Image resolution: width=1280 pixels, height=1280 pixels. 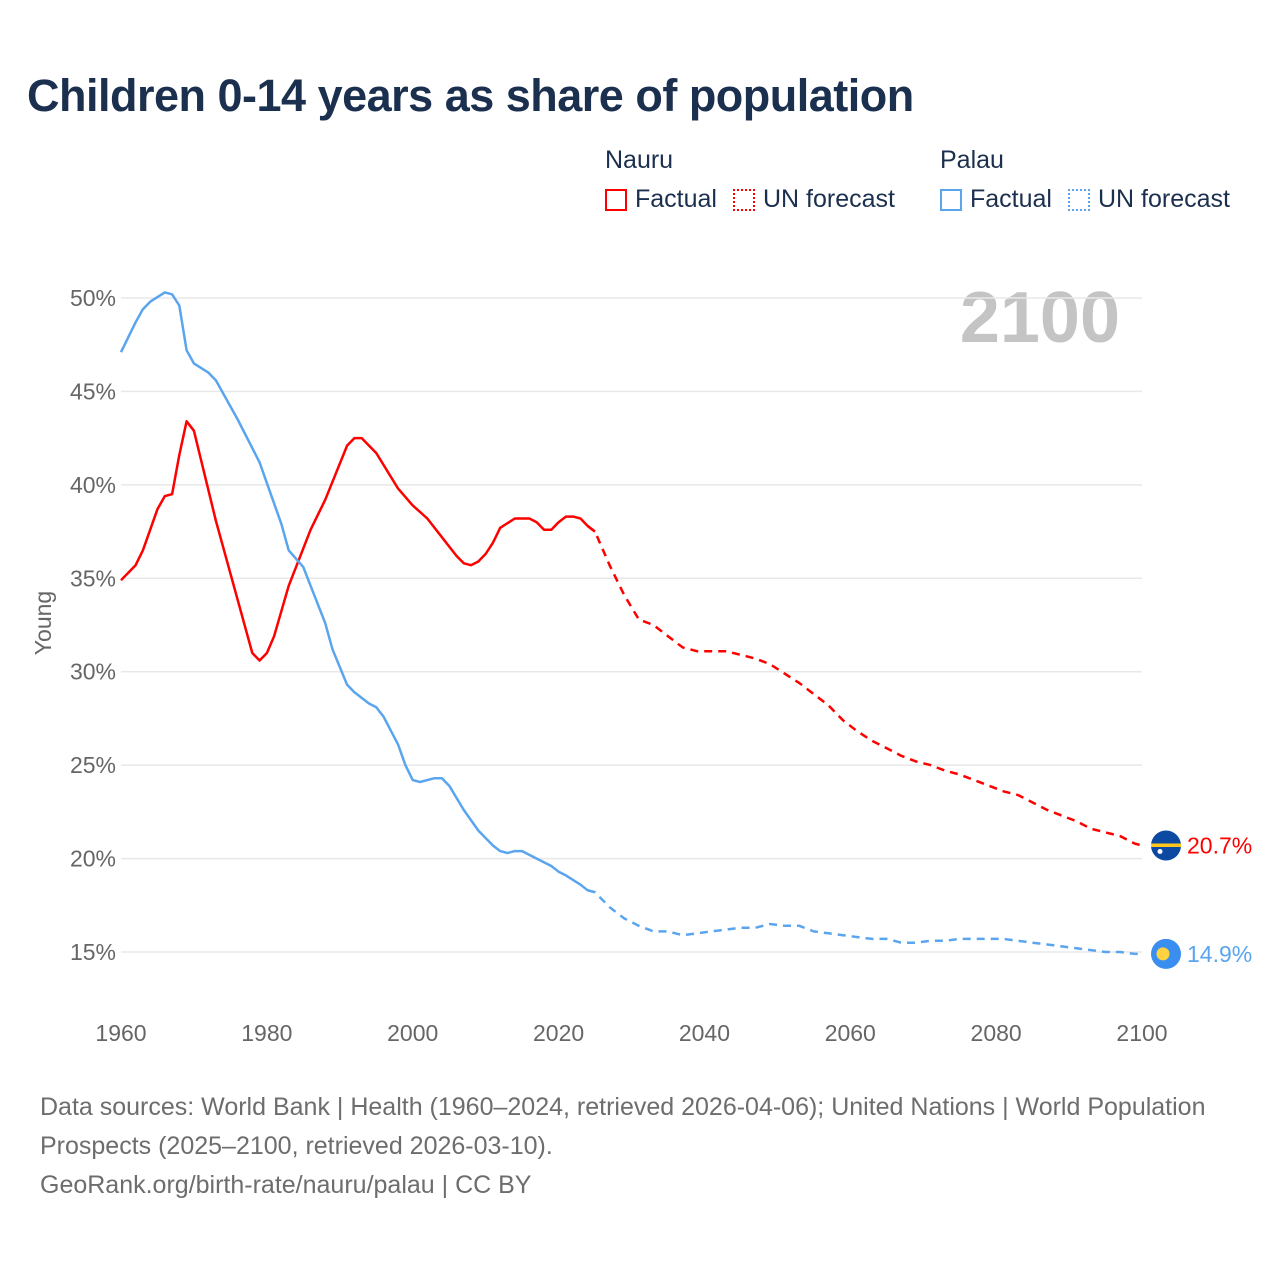 I want to click on legend-nauru-factual: Factual, so click(x=661, y=199).